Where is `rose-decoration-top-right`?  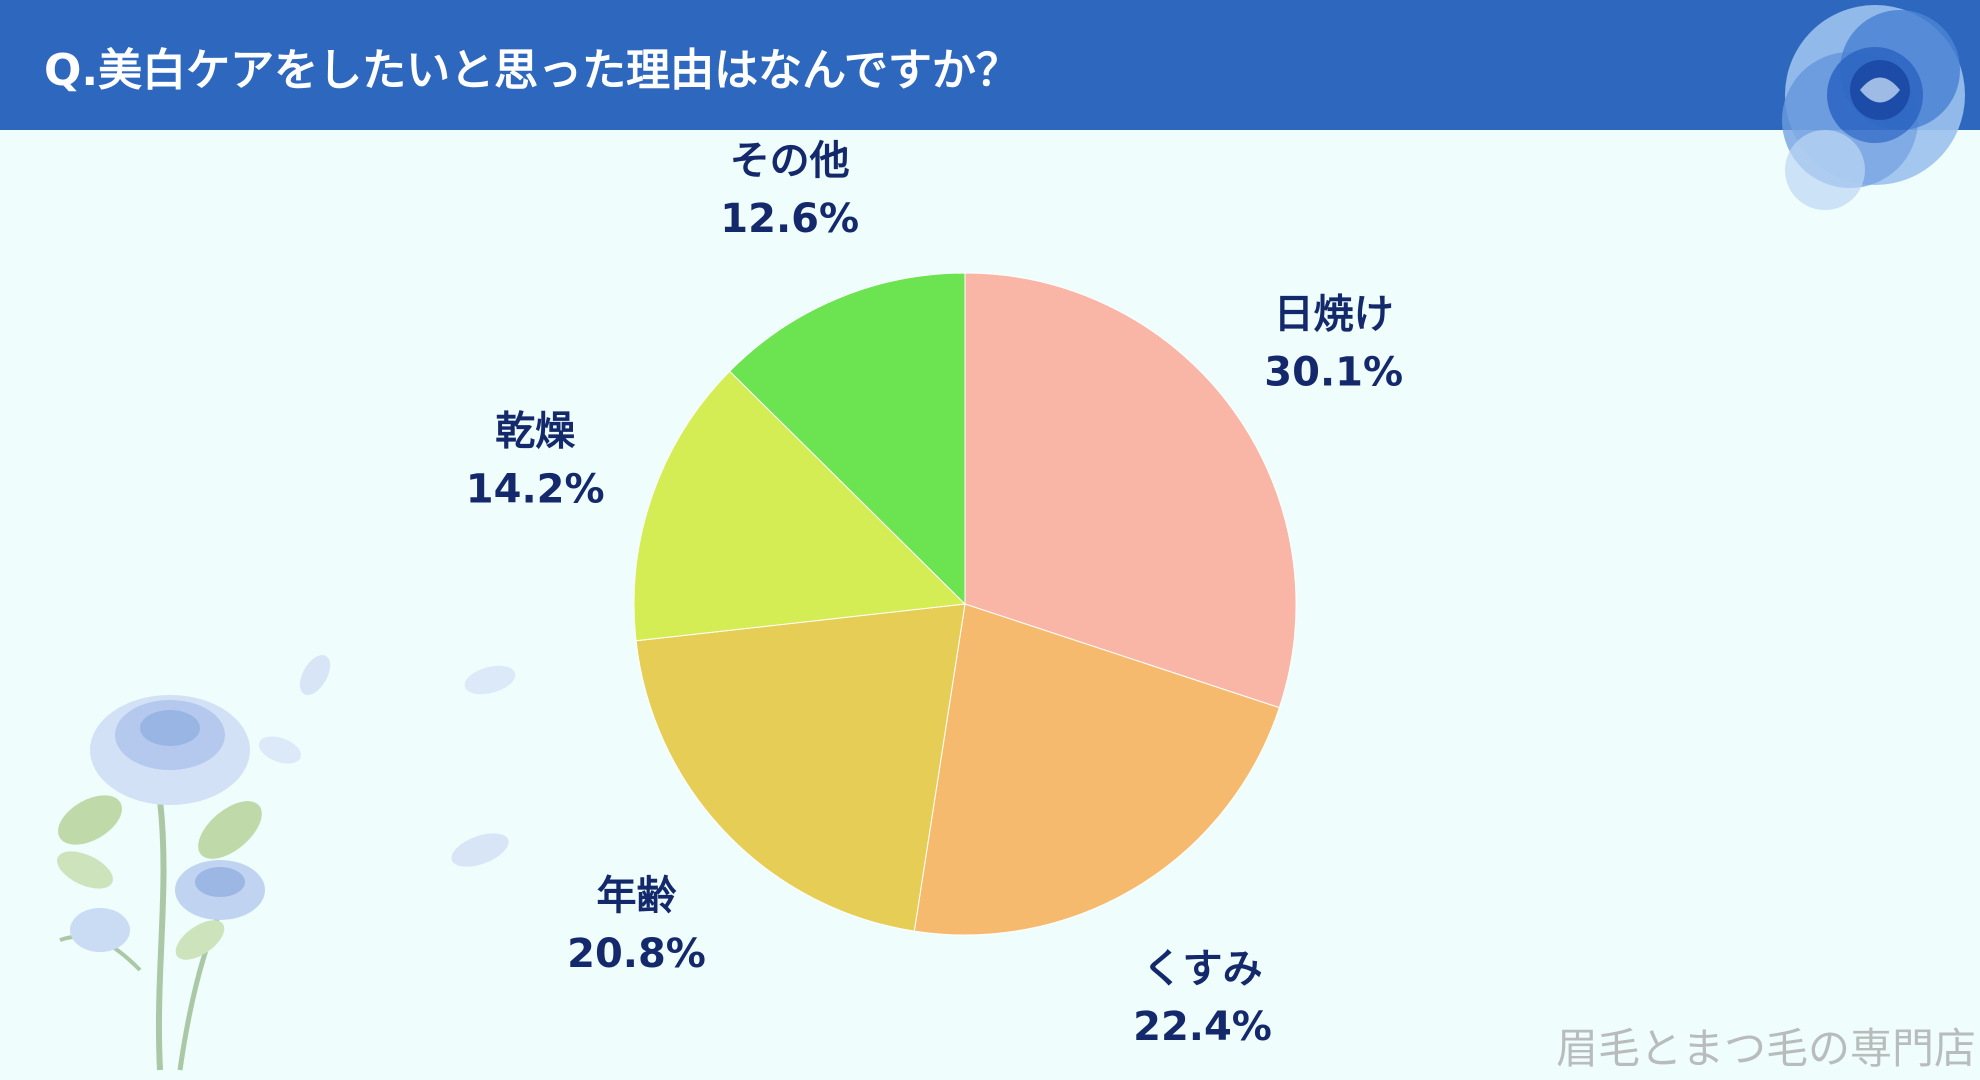
rose-decoration-top-right is located at coordinates (1873, 107).